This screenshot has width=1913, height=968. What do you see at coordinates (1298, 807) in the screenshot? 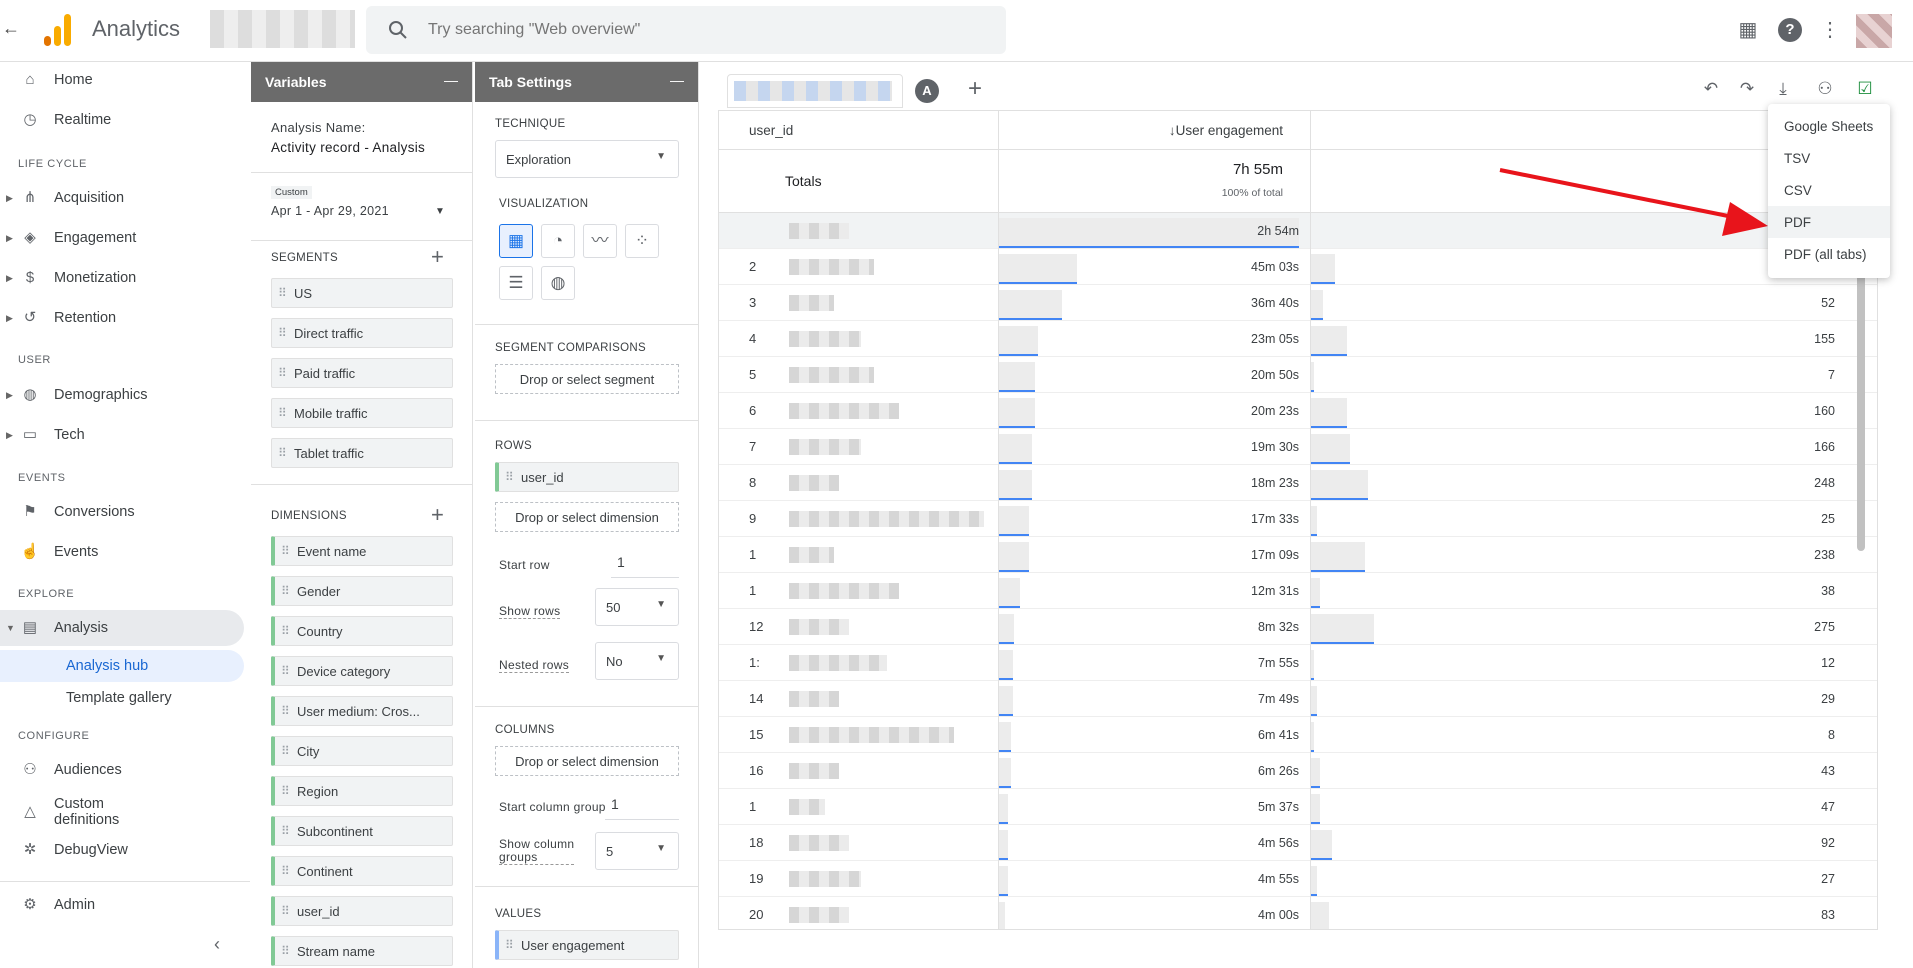
I see `table-row: 1 5m 37s 47` at bounding box center [1298, 807].